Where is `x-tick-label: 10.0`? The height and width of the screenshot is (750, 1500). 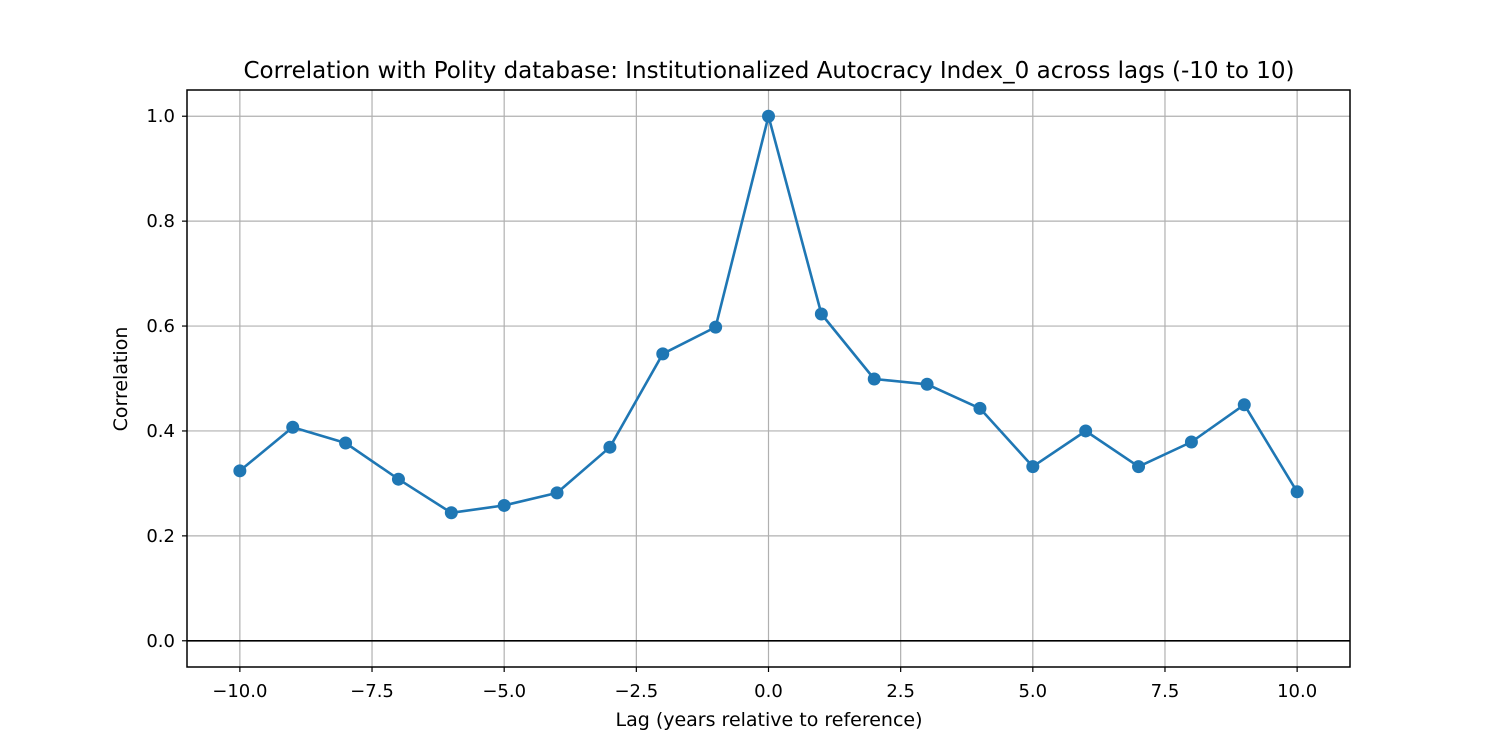
x-tick-label: 10.0 is located at coordinates (1297, 691).